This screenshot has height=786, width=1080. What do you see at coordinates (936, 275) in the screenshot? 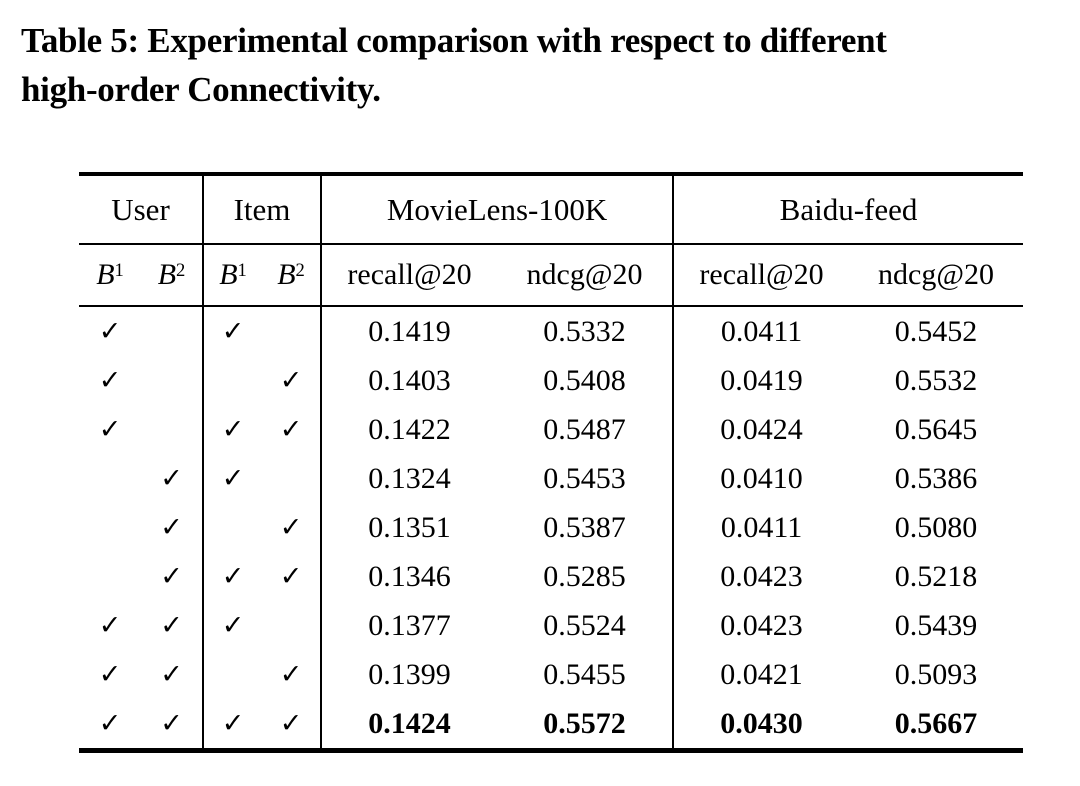
I see `subheader-baidu-ndcg: ndcg@20` at bounding box center [936, 275].